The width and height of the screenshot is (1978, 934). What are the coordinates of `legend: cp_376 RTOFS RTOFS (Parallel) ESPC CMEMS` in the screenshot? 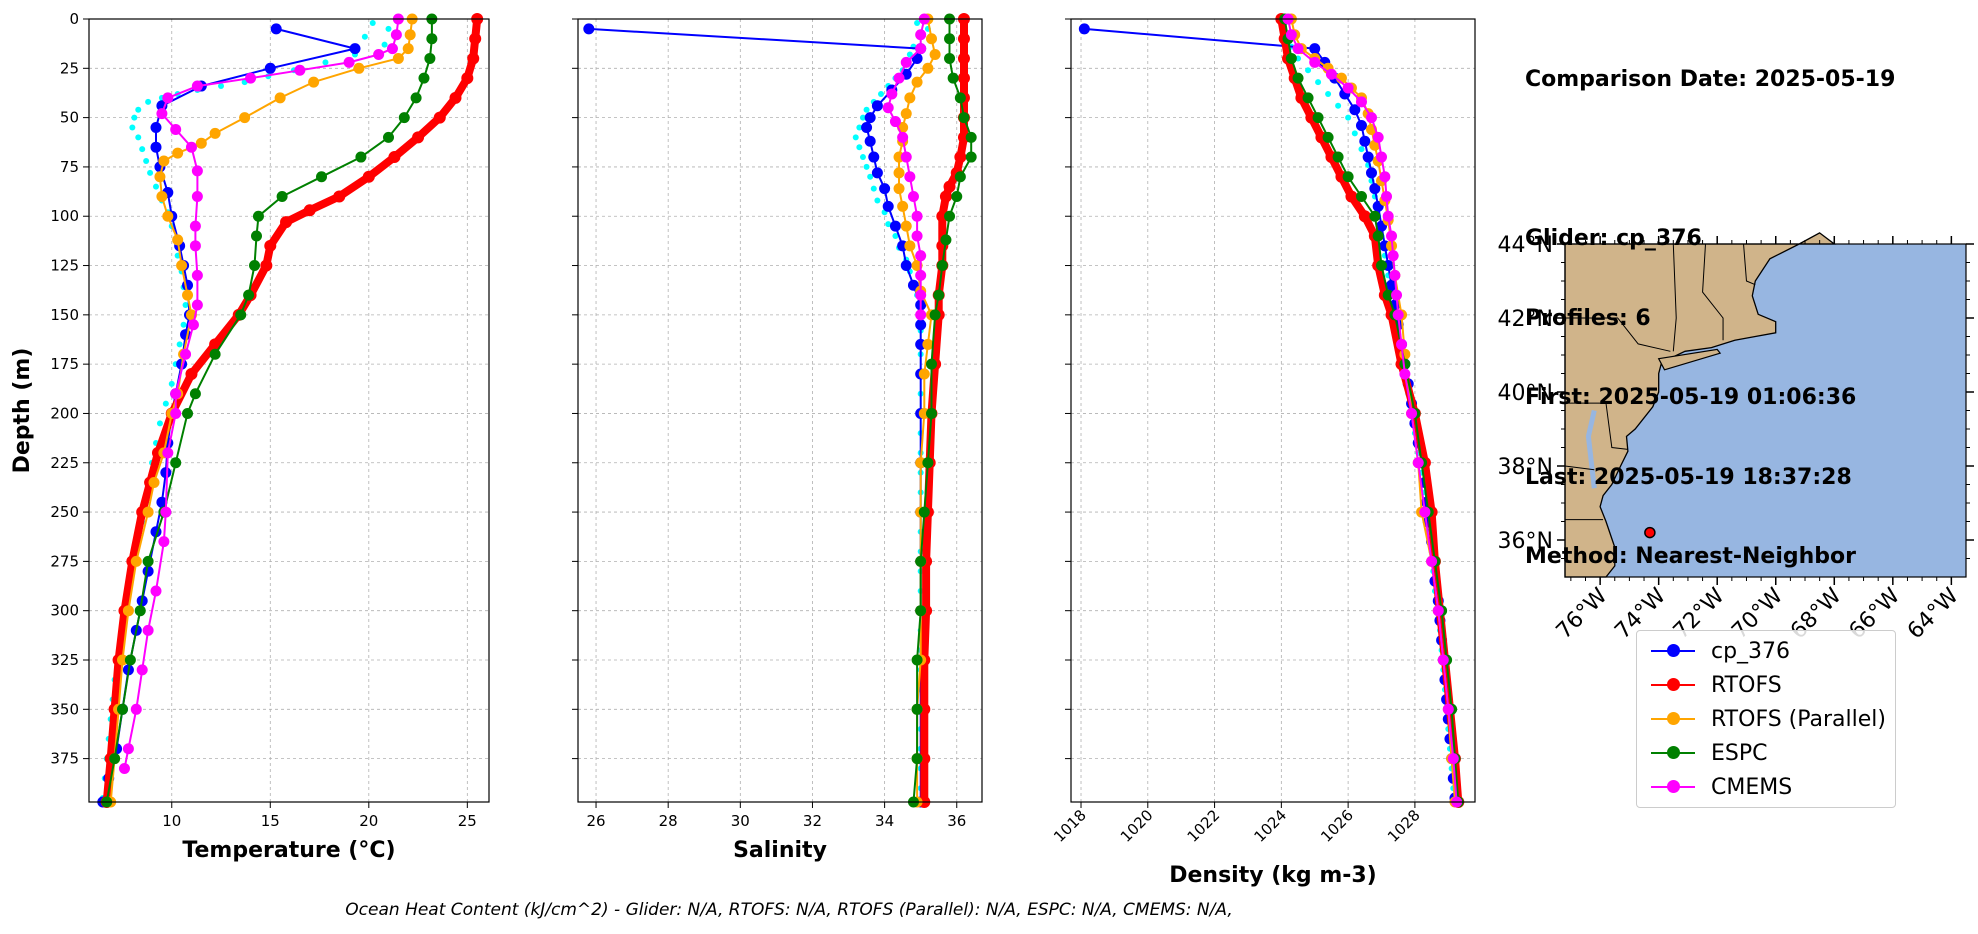 It's located at (1766, 719).